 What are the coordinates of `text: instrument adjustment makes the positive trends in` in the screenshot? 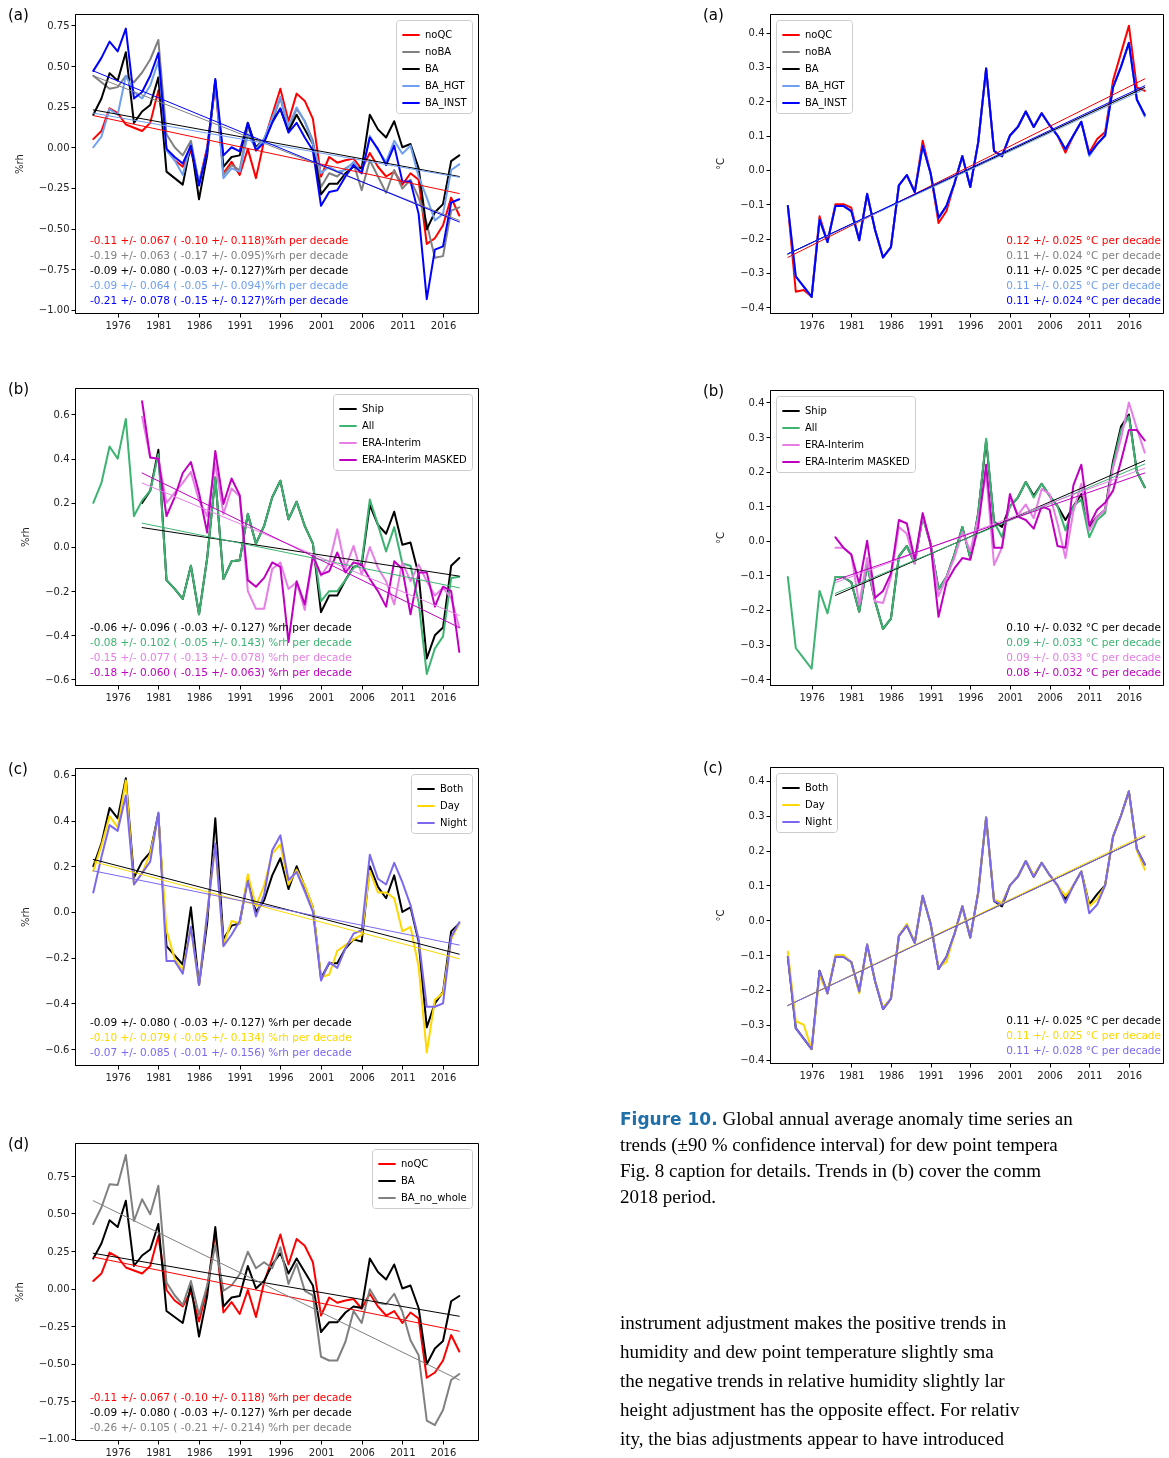 It's located at (814, 1323).